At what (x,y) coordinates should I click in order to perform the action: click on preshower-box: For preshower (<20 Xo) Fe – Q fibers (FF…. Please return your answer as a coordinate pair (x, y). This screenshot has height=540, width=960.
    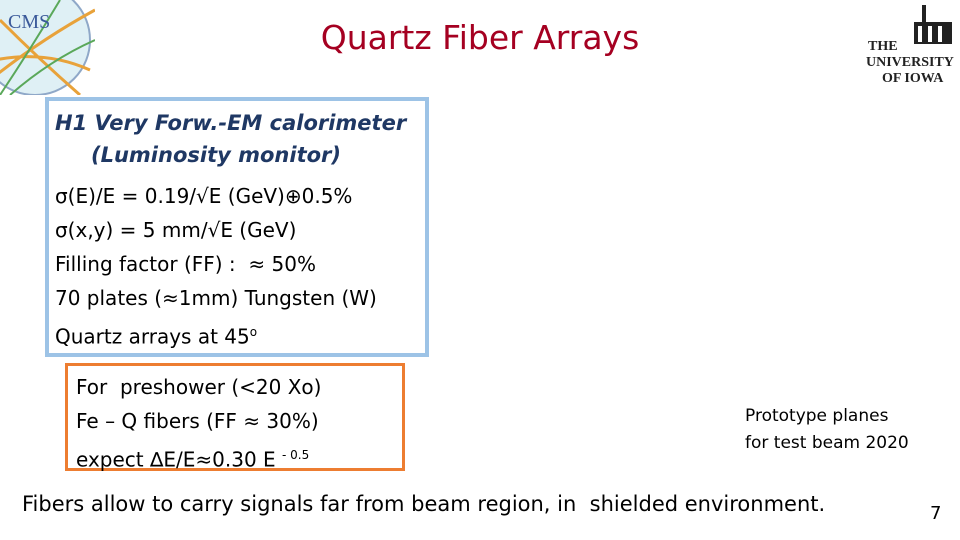
    Looking at the image, I should click on (235, 417).